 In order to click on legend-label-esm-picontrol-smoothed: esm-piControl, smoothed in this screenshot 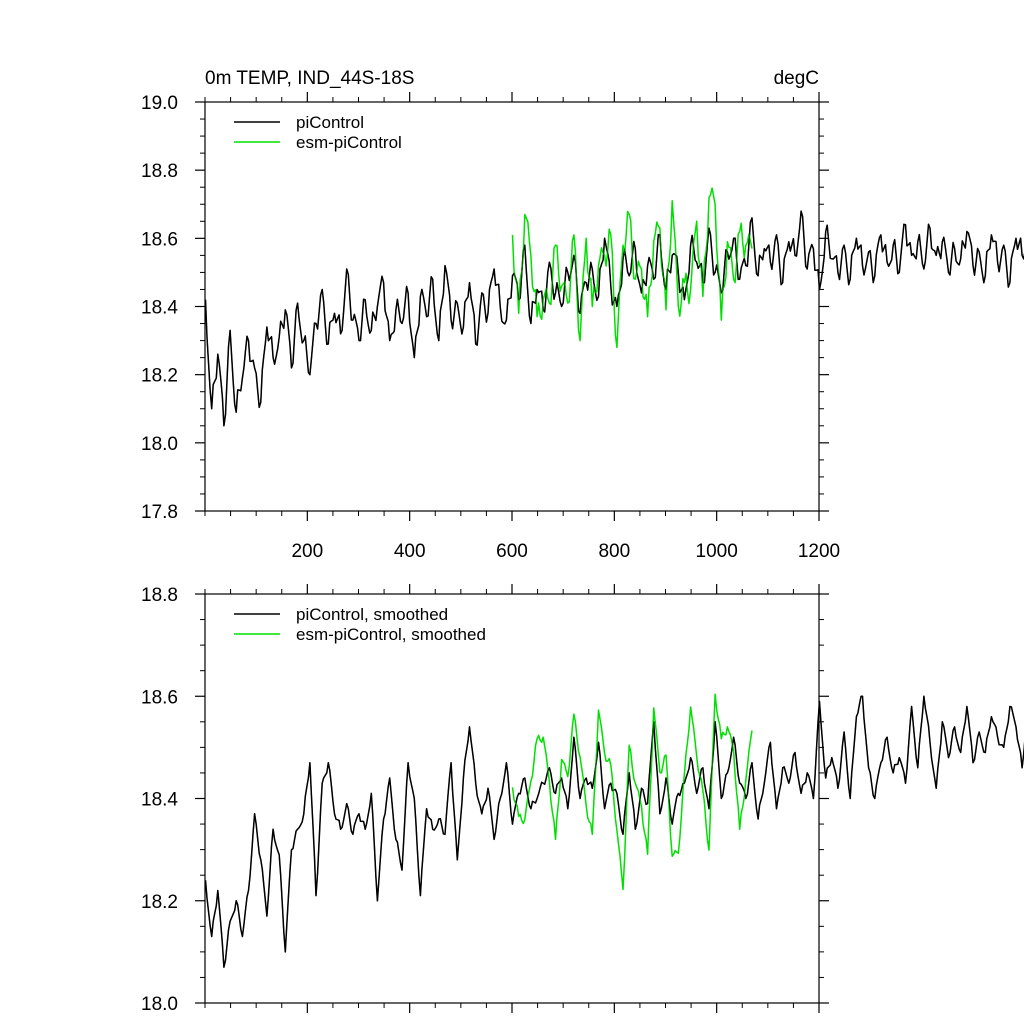, I will do `click(391, 634)`.